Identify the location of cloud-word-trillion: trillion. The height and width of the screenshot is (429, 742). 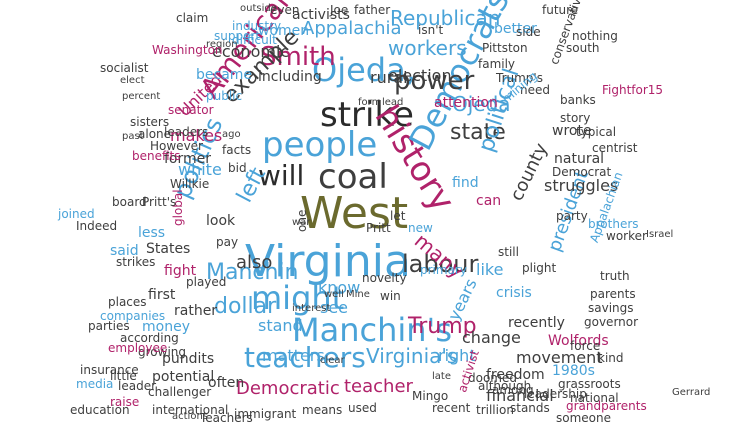
(495, 410).